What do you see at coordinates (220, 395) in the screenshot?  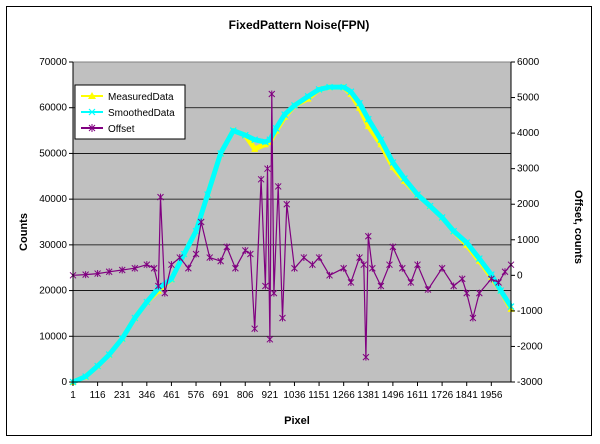 I see `x-tick-label: 691` at bounding box center [220, 395].